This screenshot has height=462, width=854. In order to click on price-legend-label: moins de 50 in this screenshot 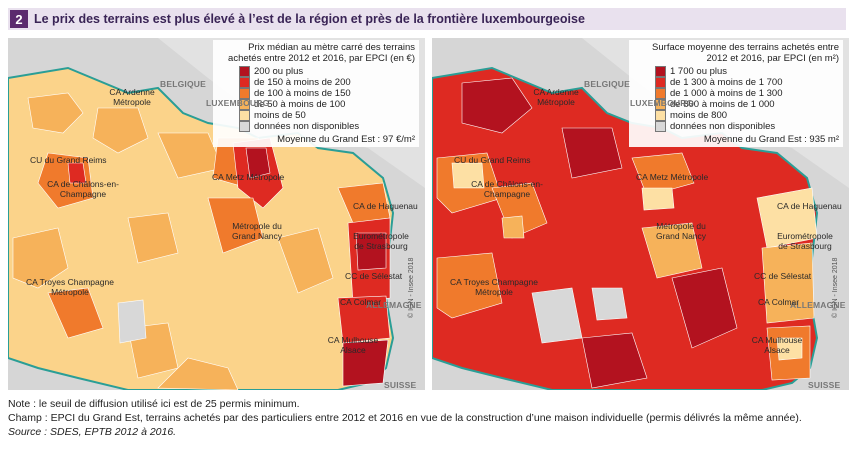, I will do `click(280, 115)`.